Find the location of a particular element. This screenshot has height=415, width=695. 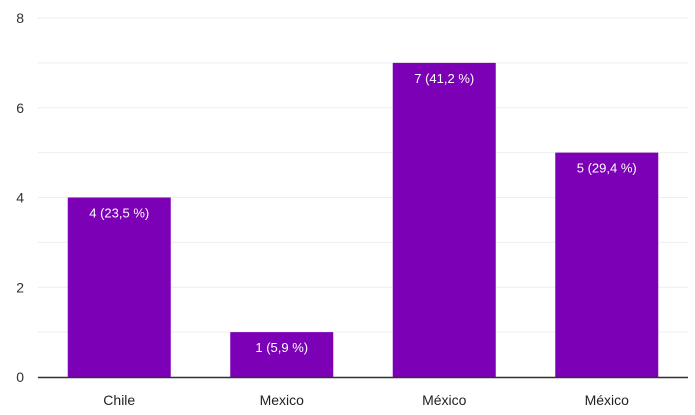

bar-data-label: 7 (41,2 %) is located at coordinates (444, 78).